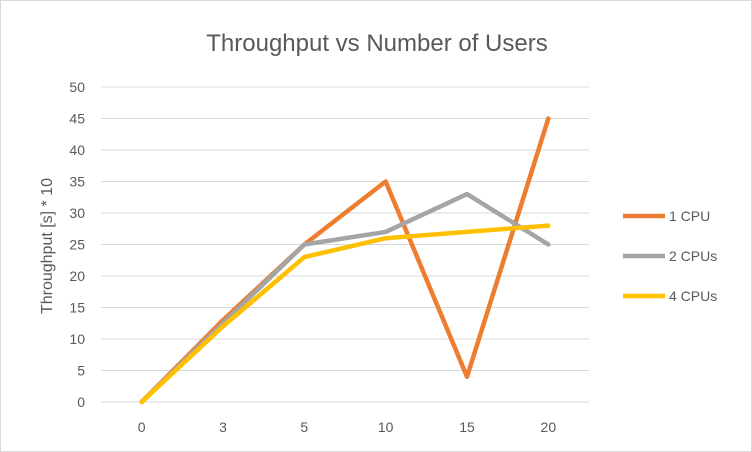 This screenshot has width=752, height=452. What do you see at coordinates (81, 402) in the screenshot?
I see `y-tick-label: 0` at bounding box center [81, 402].